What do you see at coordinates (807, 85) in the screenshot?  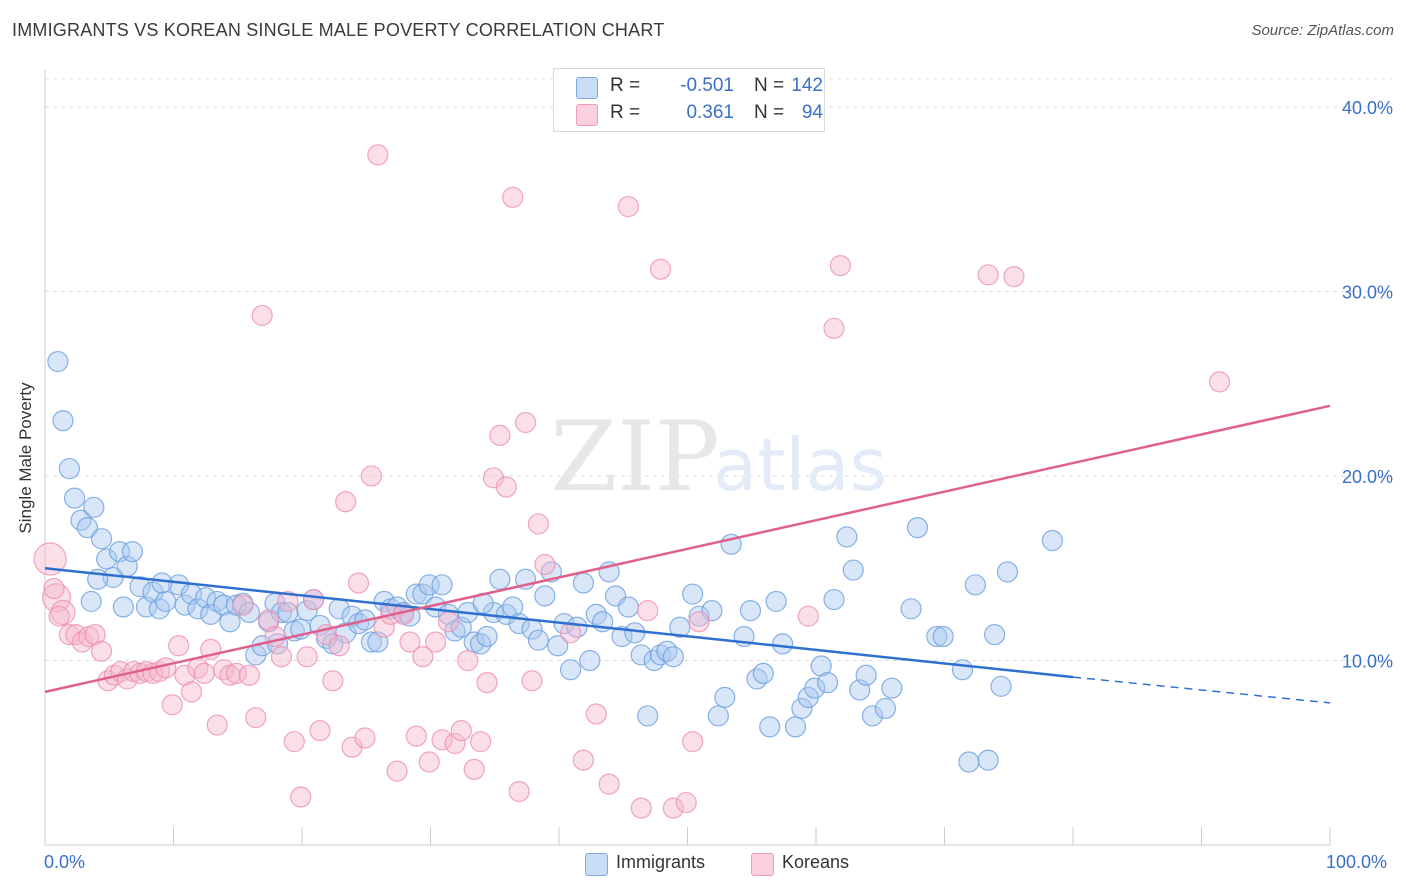 I see `n-value: 142` at bounding box center [807, 85].